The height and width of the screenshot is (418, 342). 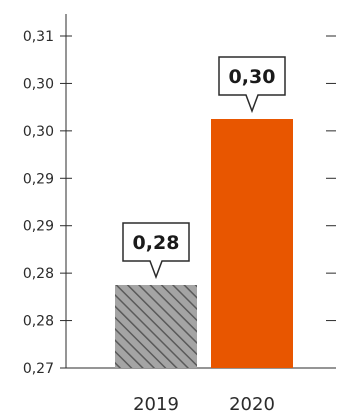 What do you see at coordinates (156, 326) in the screenshot?
I see `bar-2019` at bounding box center [156, 326].